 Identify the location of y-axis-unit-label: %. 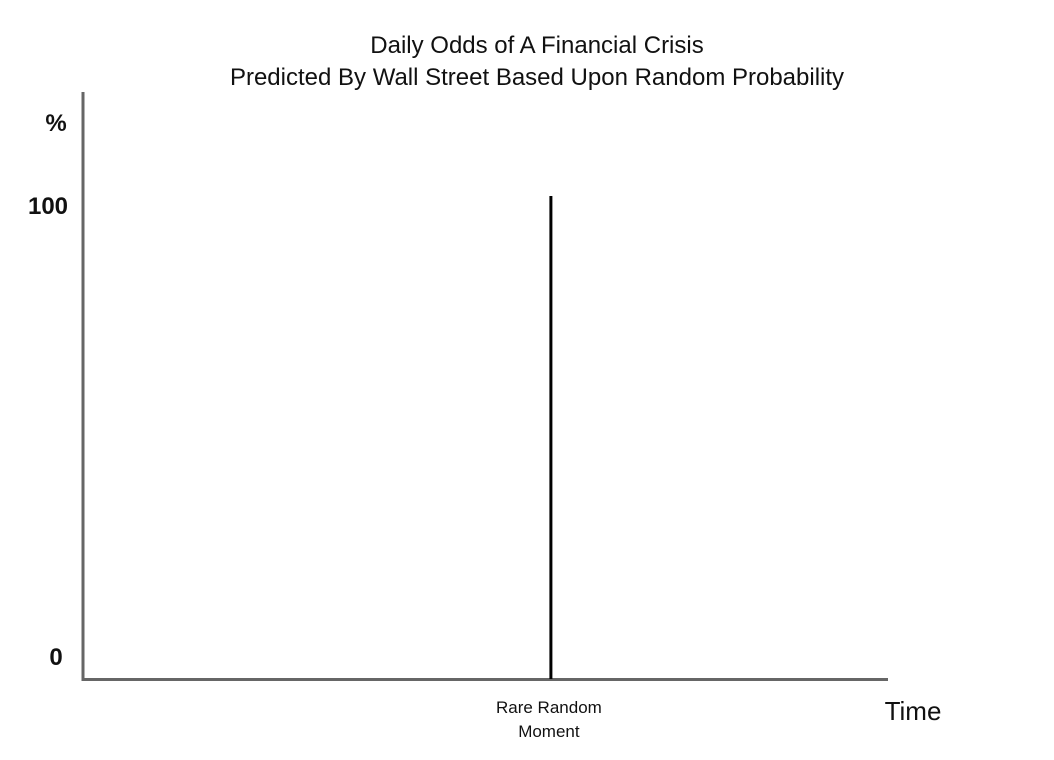
(55, 123).